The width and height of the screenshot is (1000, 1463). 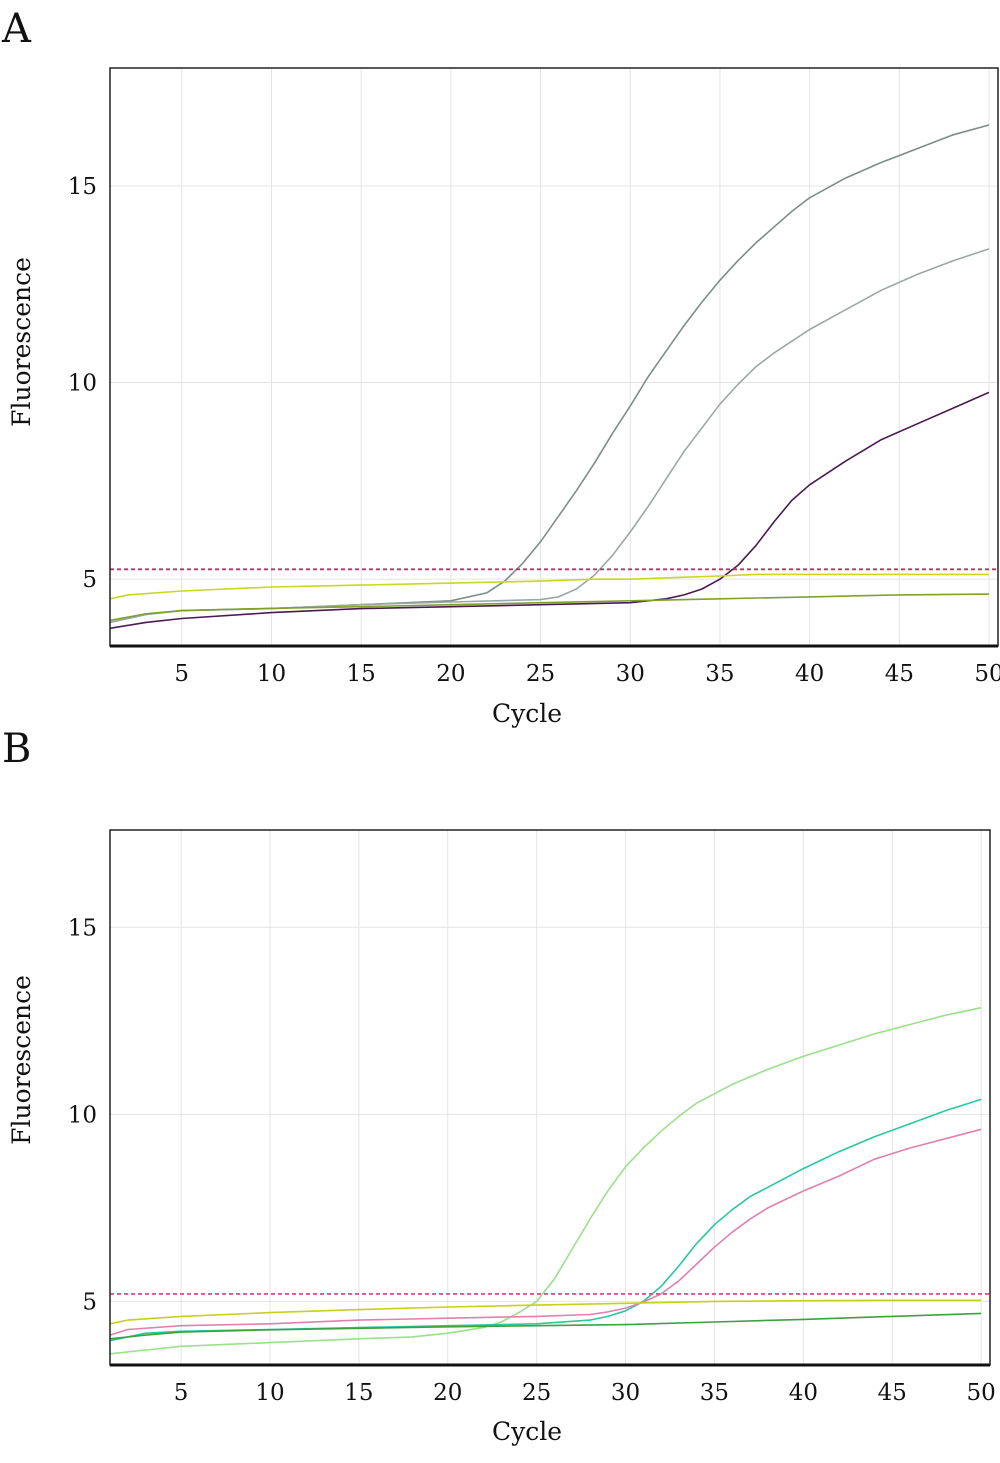 I want to click on panel-label: B, so click(x=16, y=749).